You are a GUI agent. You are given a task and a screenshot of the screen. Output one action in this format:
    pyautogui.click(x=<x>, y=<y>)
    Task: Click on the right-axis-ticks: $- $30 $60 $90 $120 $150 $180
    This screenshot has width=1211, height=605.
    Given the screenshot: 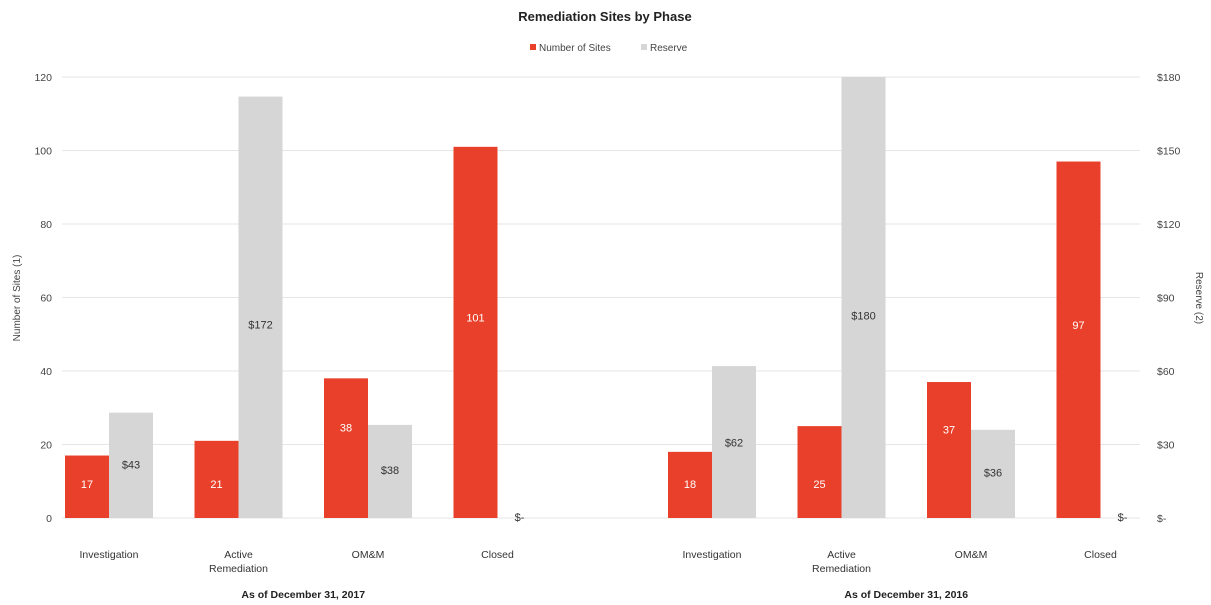 What is the action you would take?
    pyautogui.click(x=1169, y=298)
    